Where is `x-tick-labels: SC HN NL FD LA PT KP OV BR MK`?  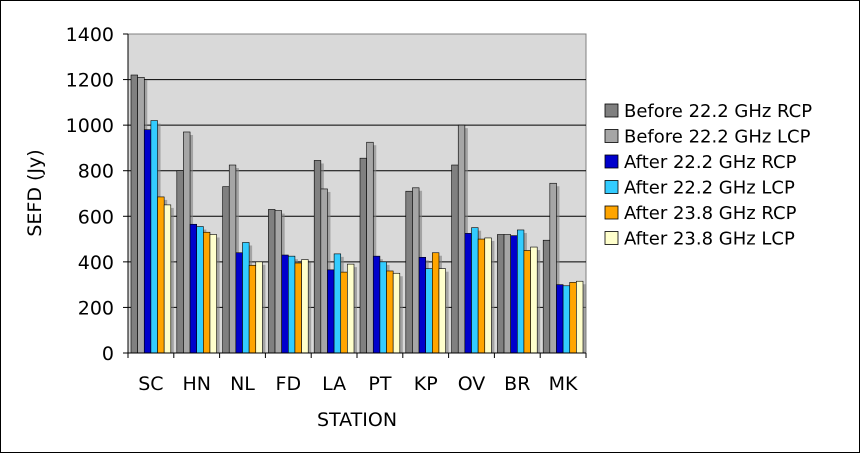
x-tick-labels: SC HN NL FD LA PT KP OV BR MK is located at coordinates (358, 384).